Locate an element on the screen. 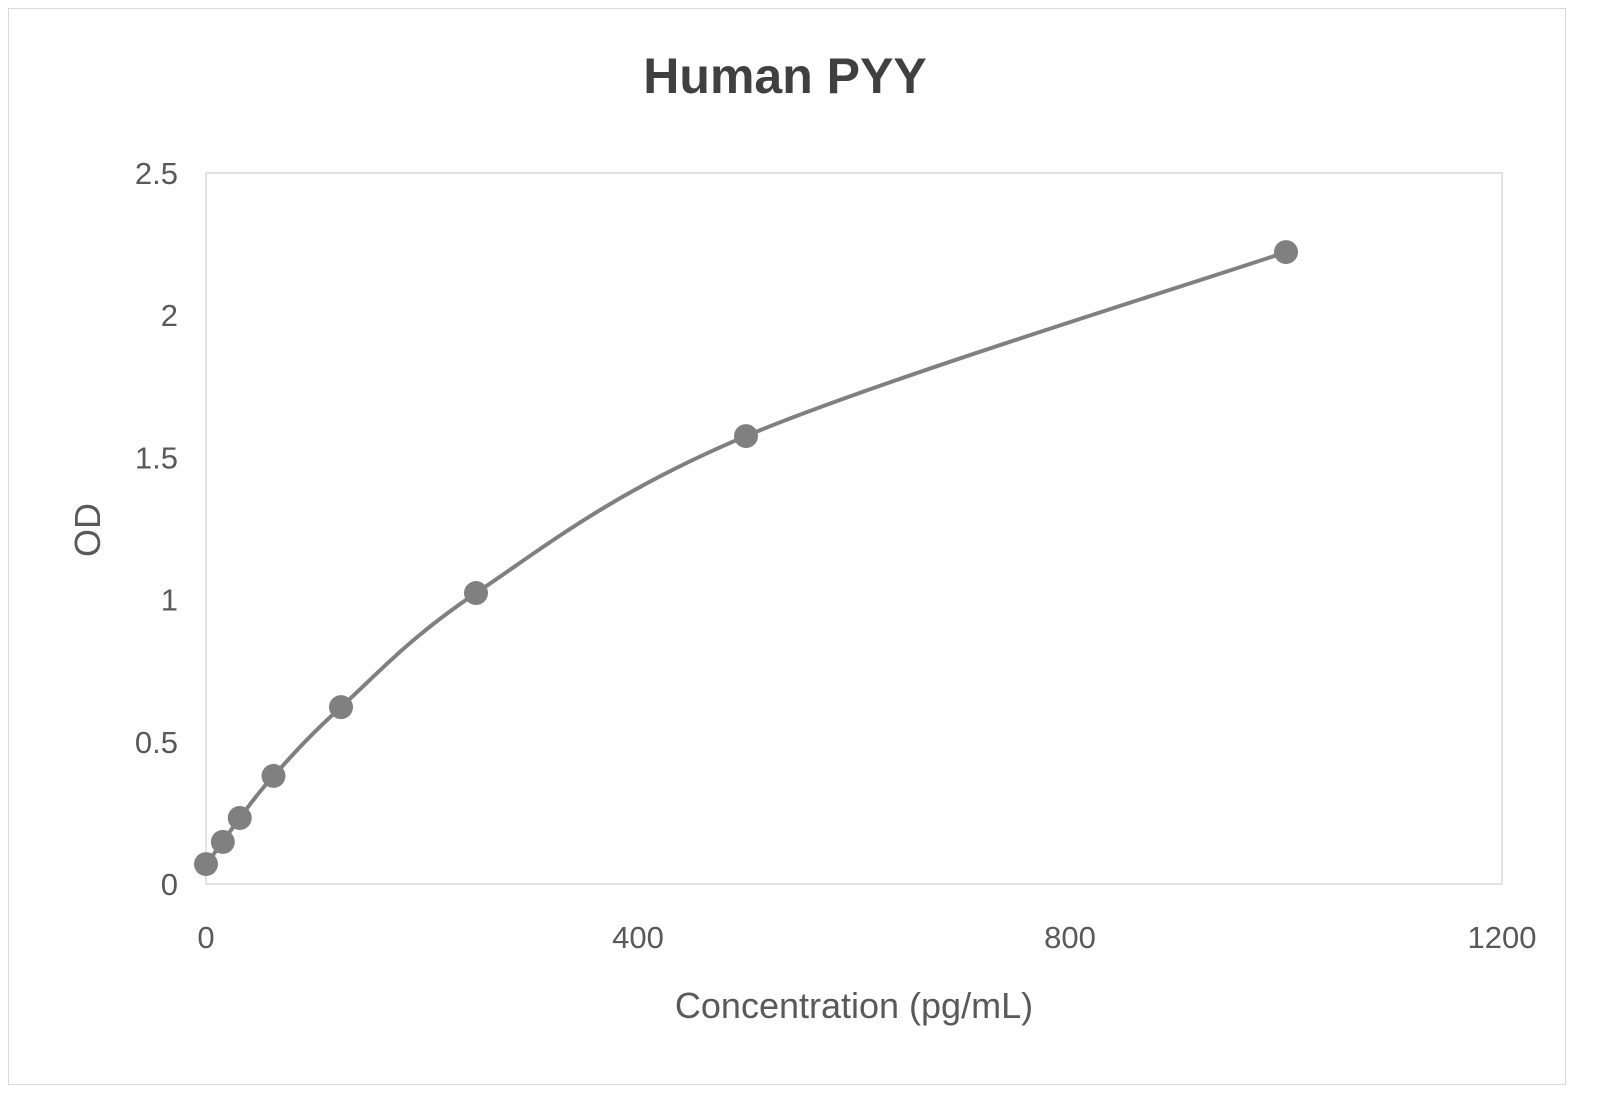 This screenshot has height=1111, width=1599. x-tick-label: 400 is located at coordinates (638, 937).